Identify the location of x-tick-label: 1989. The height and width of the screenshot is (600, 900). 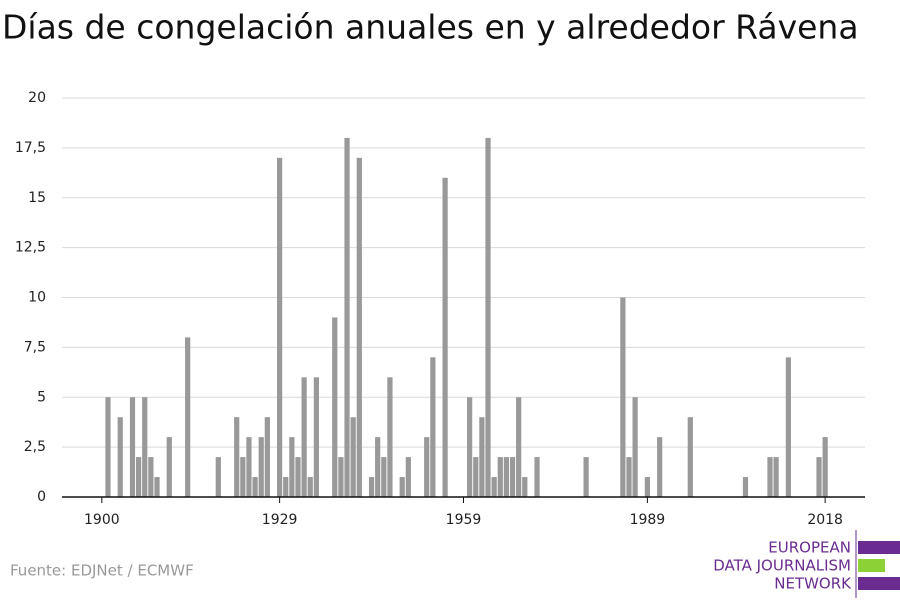
(648, 520).